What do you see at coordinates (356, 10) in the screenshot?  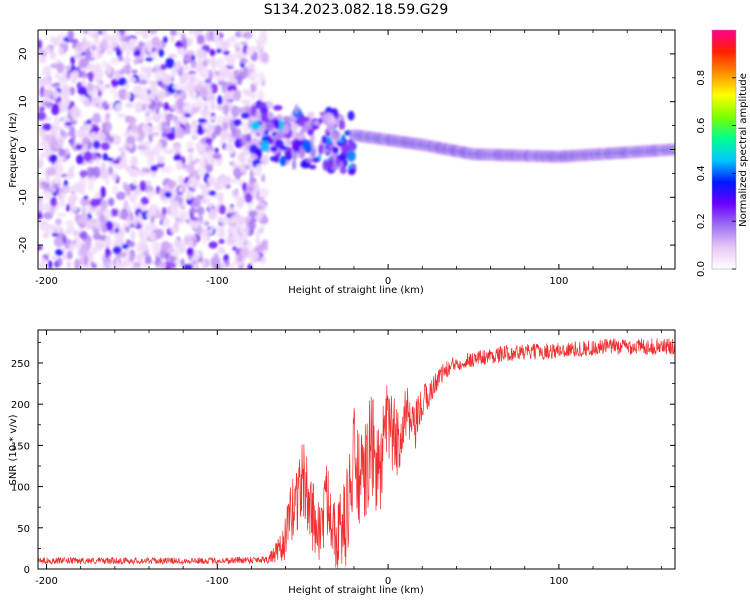 I see `figure-title: S134.2023.082.18.59.G29` at bounding box center [356, 10].